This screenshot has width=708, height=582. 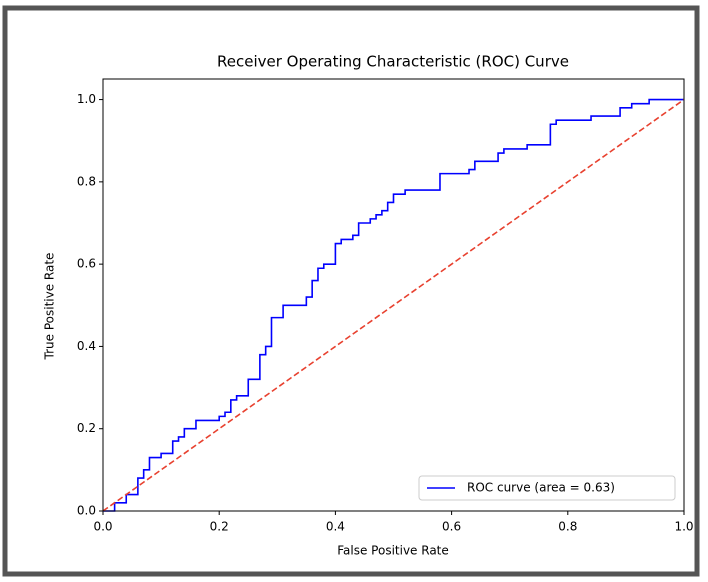 What do you see at coordinates (335, 527) in the screenshot?
I see `x-tick-label: 0.4` at bounding box center [335, 527].